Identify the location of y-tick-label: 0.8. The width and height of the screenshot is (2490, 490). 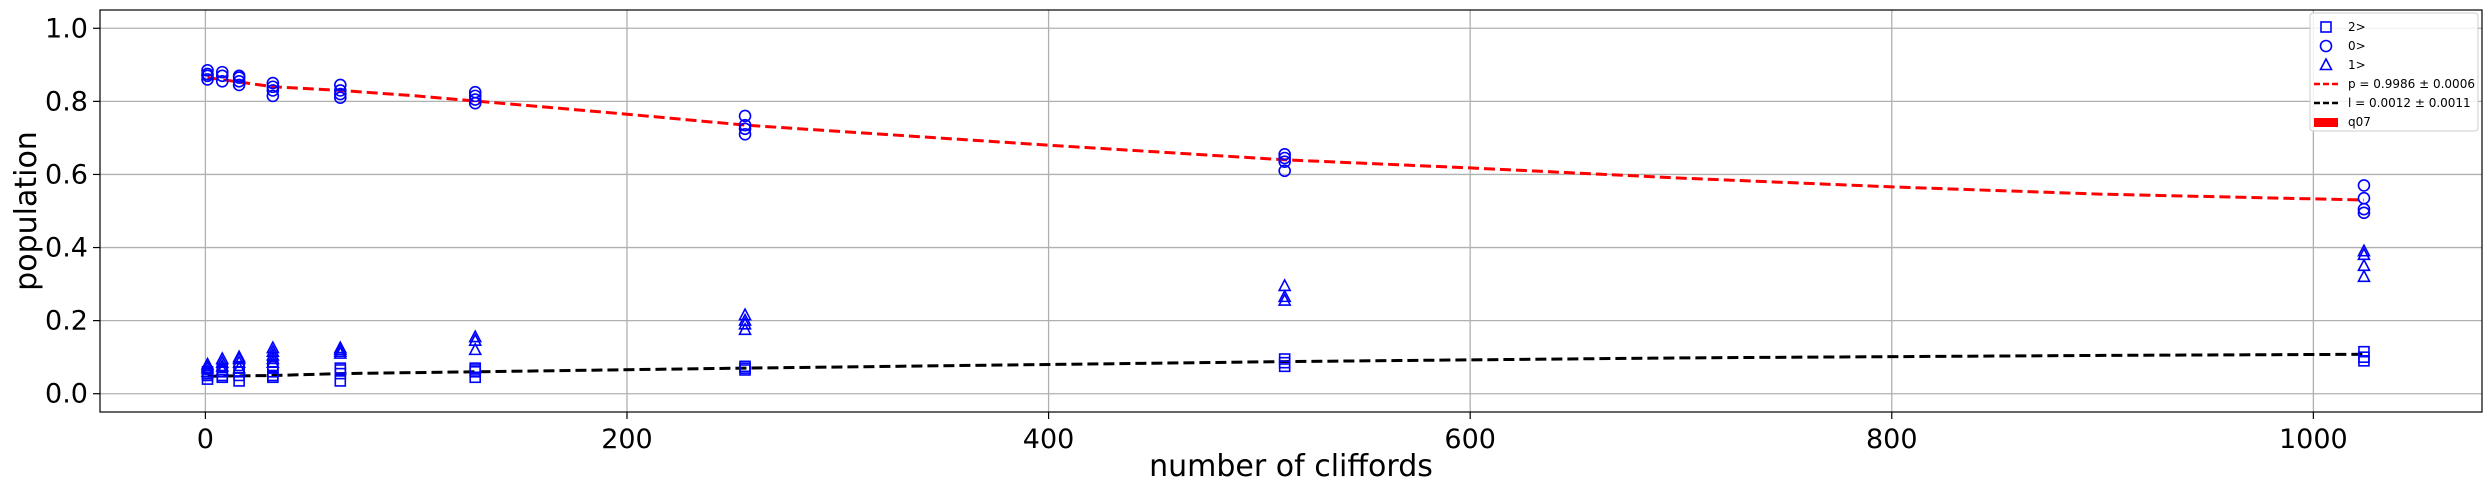
(66, 101).